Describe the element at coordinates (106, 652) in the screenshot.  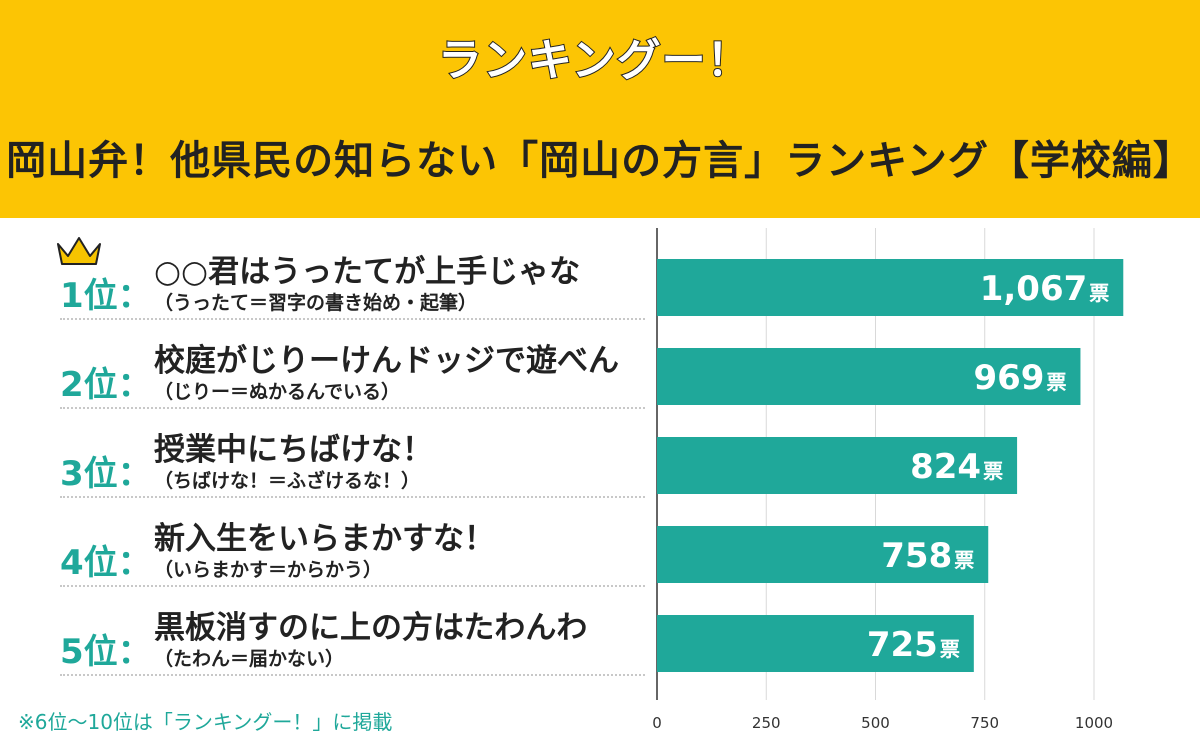
I see `rank-number: 5位：` at that location.